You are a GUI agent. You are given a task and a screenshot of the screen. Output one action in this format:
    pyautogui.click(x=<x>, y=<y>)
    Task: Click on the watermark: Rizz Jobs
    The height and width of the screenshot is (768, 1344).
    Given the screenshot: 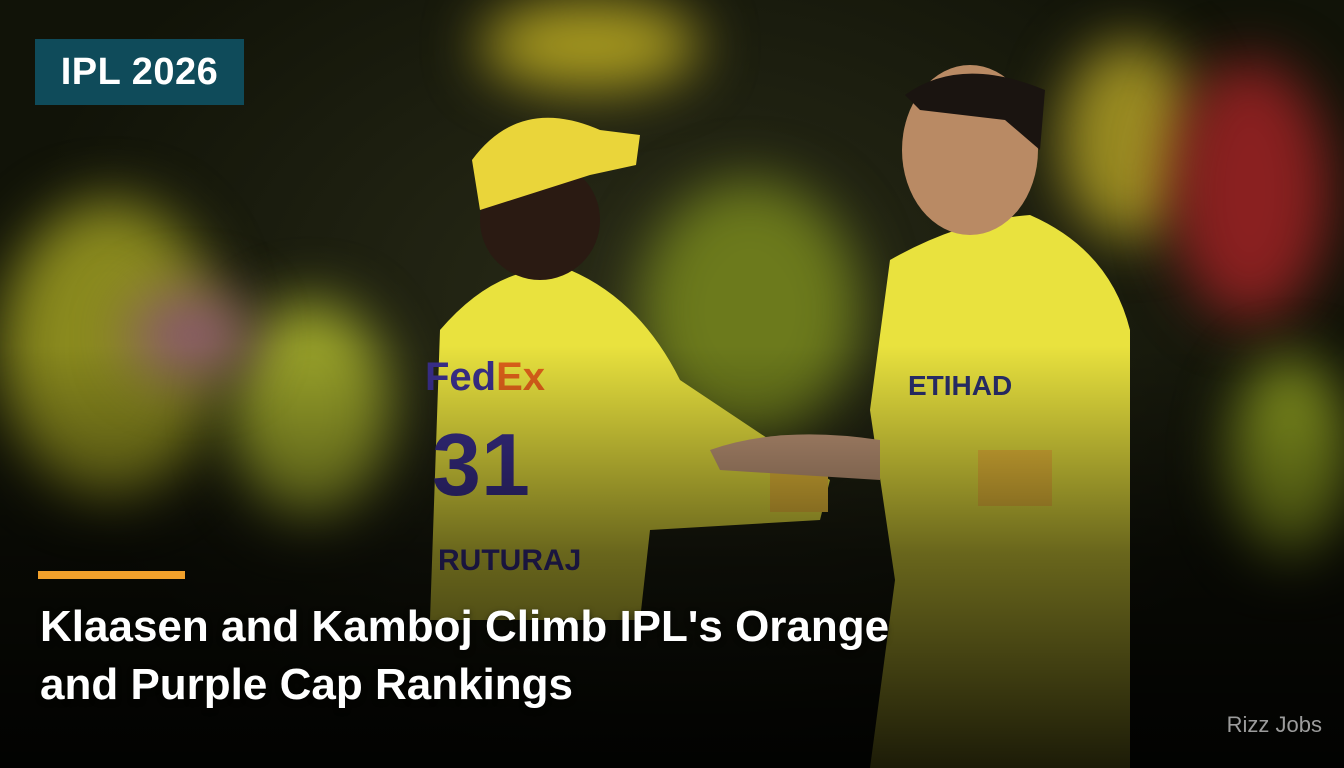 What is the action you would take?
    pyautogui.click(x=1274, y=724)
    